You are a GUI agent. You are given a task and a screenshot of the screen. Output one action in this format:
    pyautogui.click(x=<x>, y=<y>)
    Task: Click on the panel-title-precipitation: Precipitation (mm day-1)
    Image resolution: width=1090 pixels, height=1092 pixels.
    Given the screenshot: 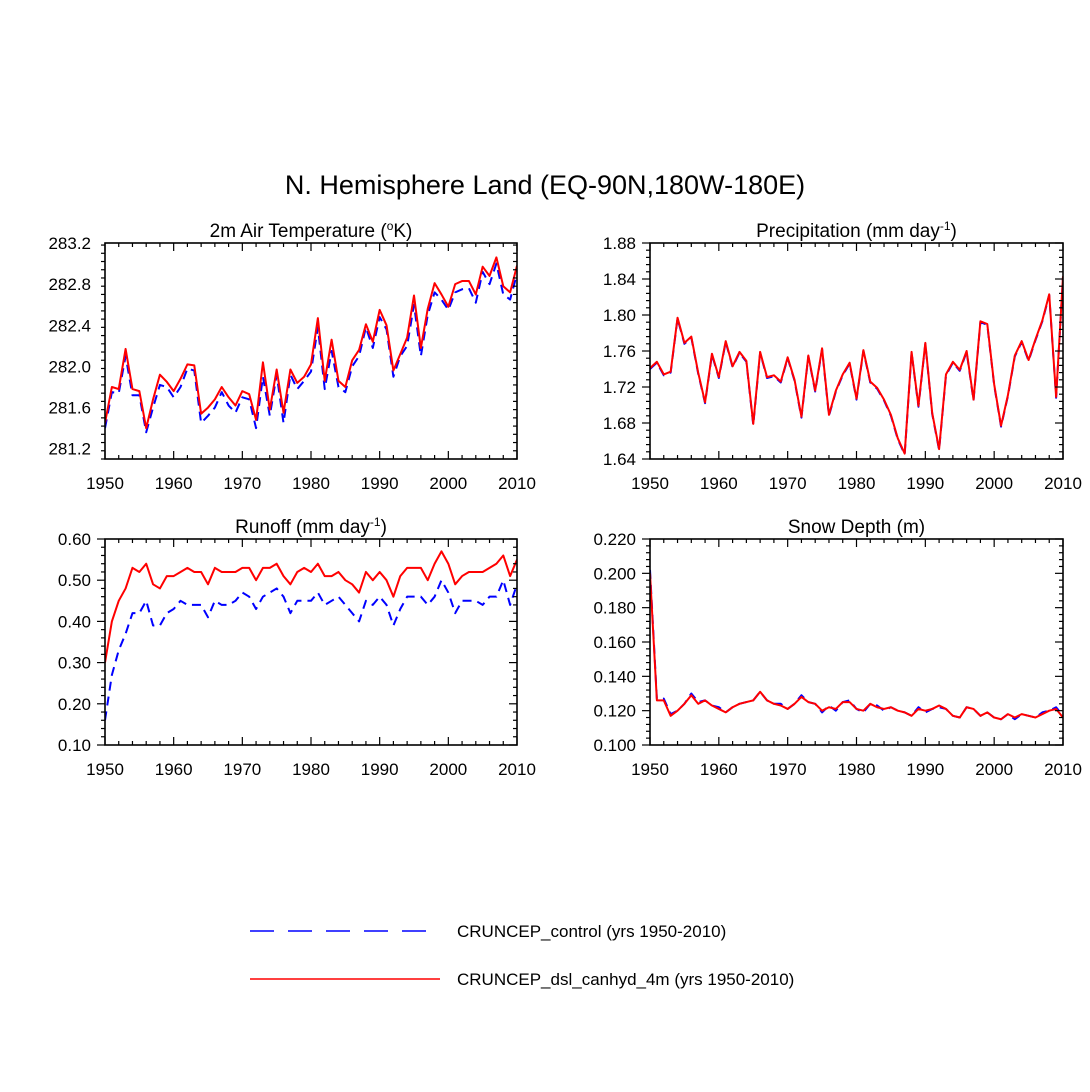 What is the action you would take?
    pyautogui.click(x=856, y=230)
    